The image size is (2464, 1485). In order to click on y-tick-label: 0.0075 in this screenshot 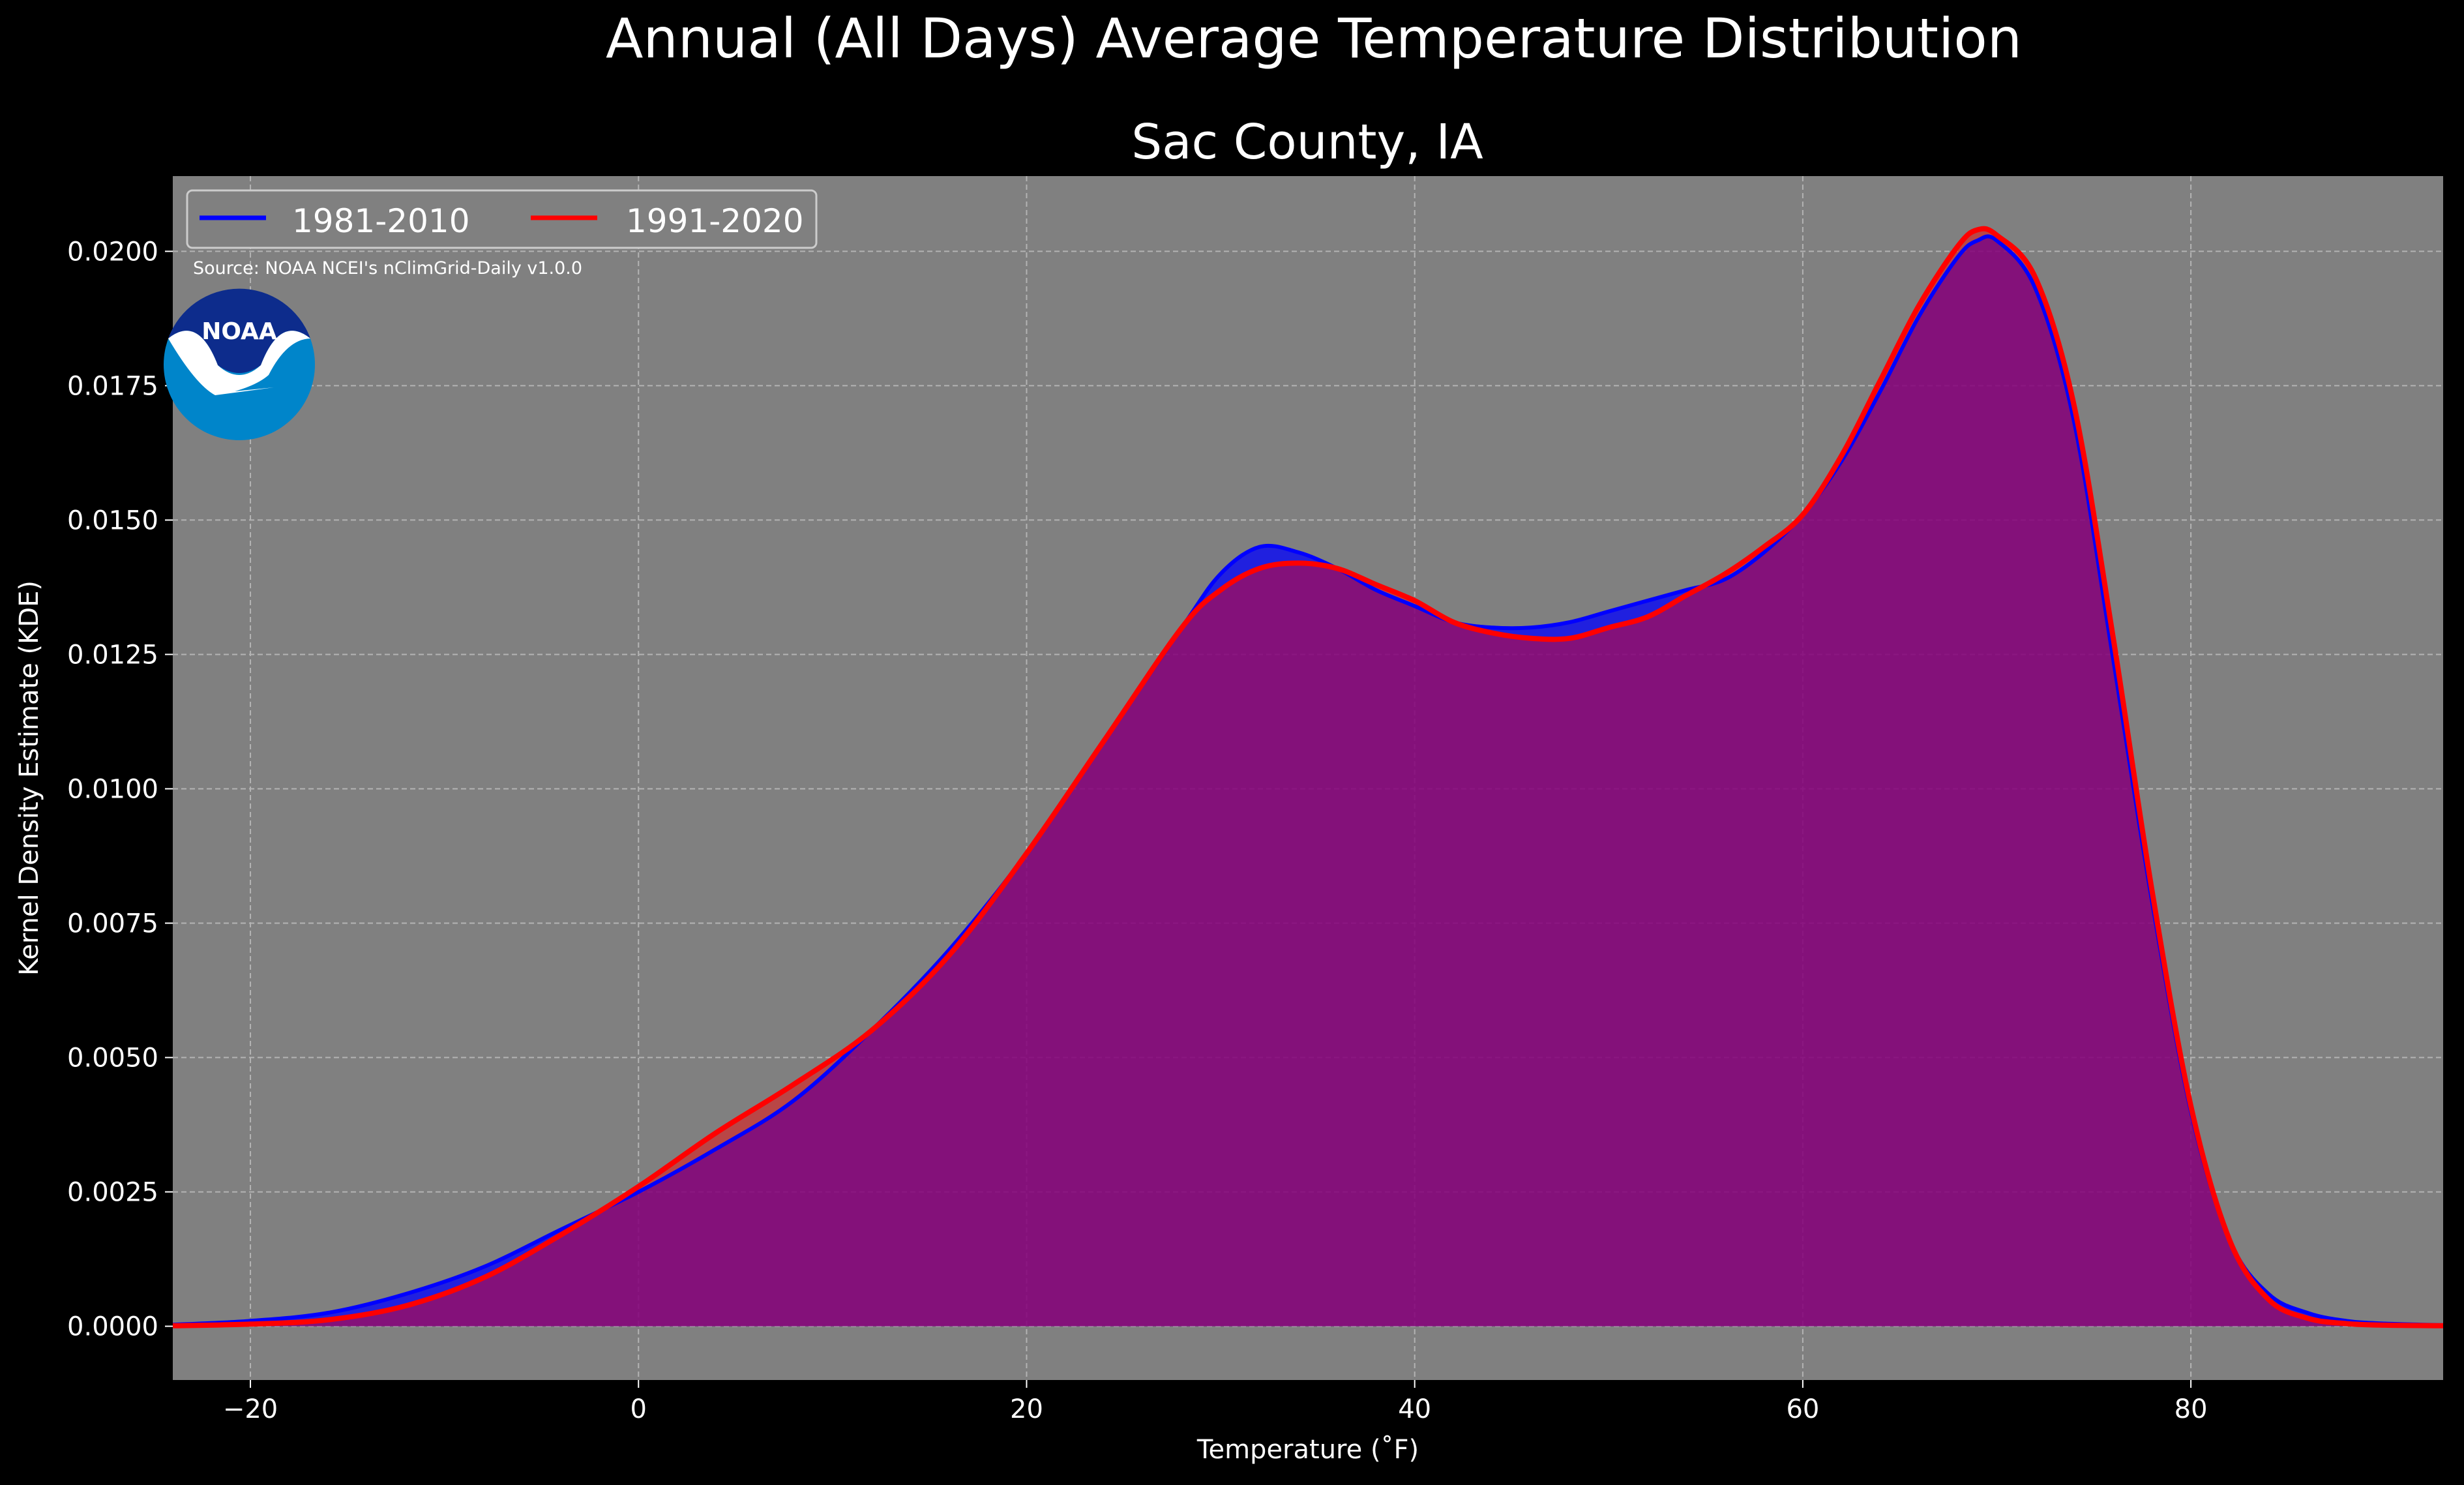, I will do `click(112, 924)`.